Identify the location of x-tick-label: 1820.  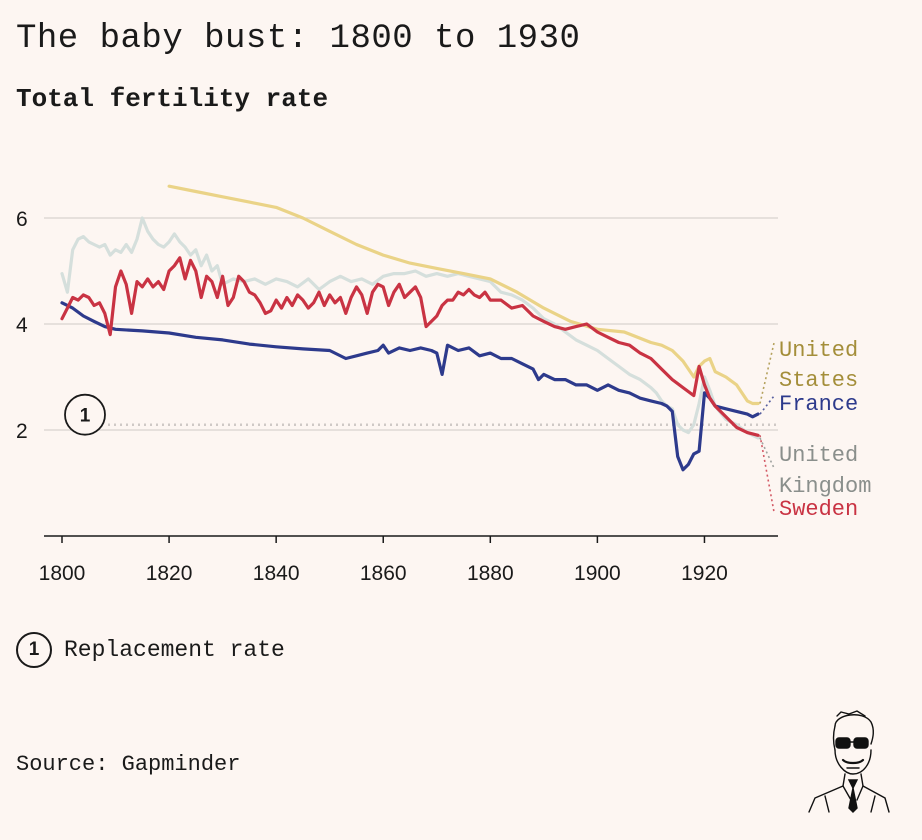
(169, 573).